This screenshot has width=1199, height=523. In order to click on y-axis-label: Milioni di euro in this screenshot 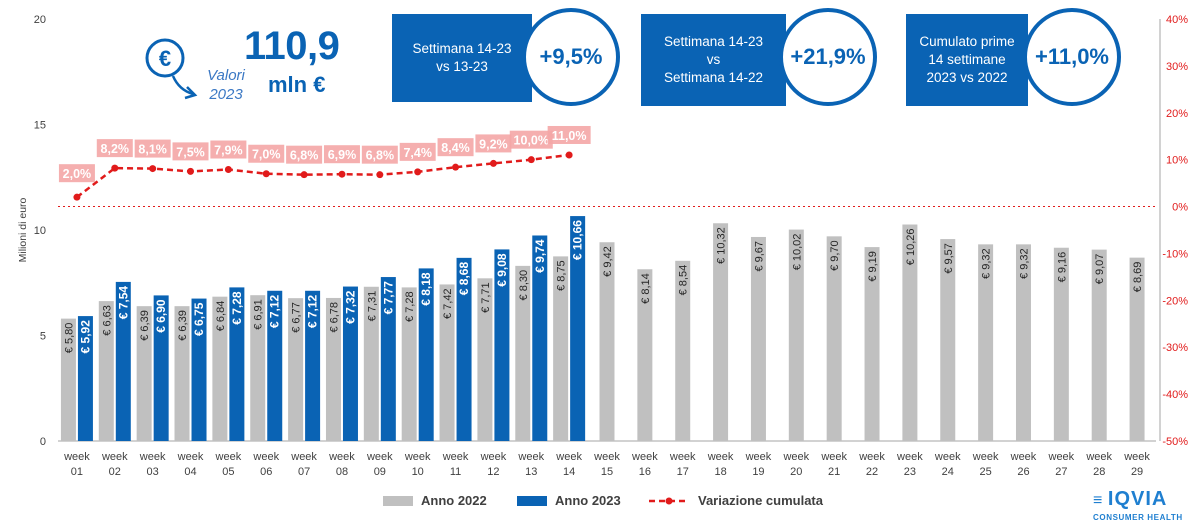, I will do `click(23, 229)`.